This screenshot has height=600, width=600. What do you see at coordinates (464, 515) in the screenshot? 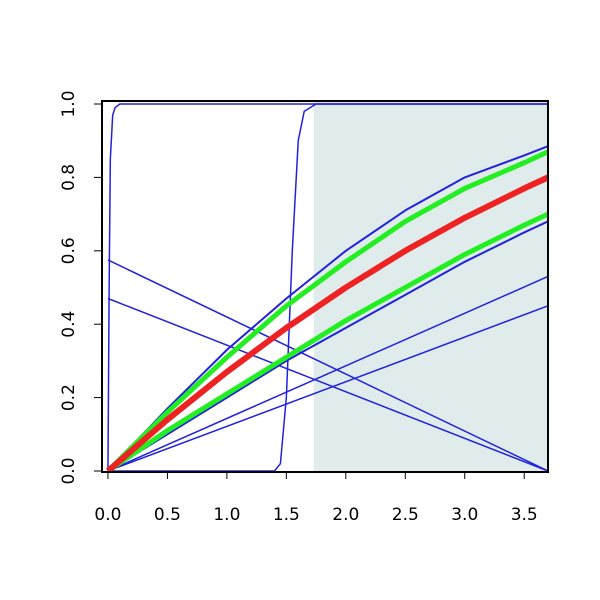
I see `x-tick-label: 3.0` at bounding box center [464, 515].